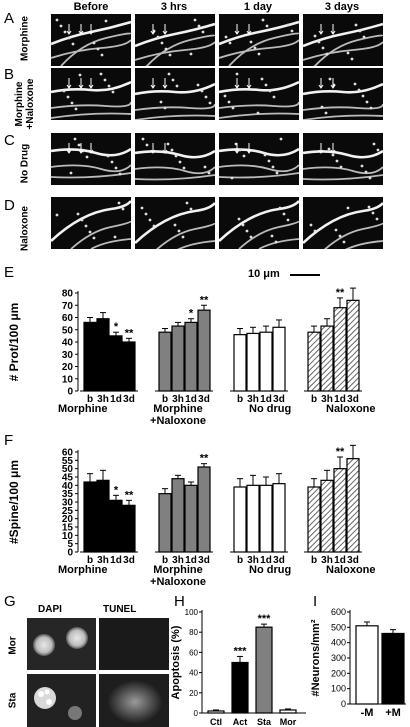 The image size is (410, 727). Describe the element at coordinates (68, 494) in the screenshot. I see `y-tick-label: 35` at that location.